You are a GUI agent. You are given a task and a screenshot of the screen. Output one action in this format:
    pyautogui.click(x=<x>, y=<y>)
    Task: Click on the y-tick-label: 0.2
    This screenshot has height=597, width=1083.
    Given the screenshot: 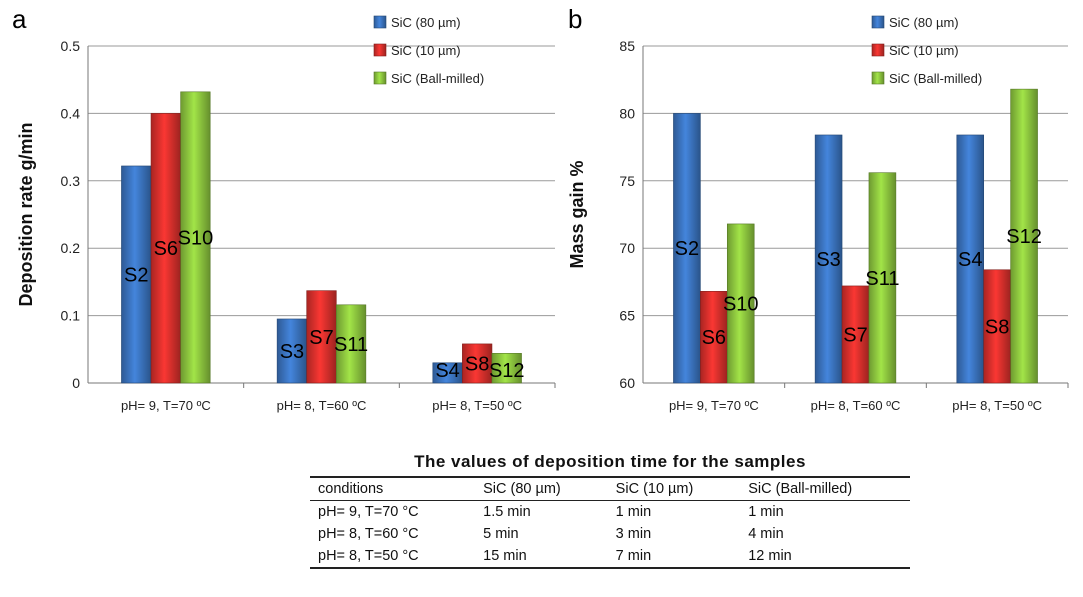 What is the action you would take?
    pyautogui.click(x=71, y=248)
    